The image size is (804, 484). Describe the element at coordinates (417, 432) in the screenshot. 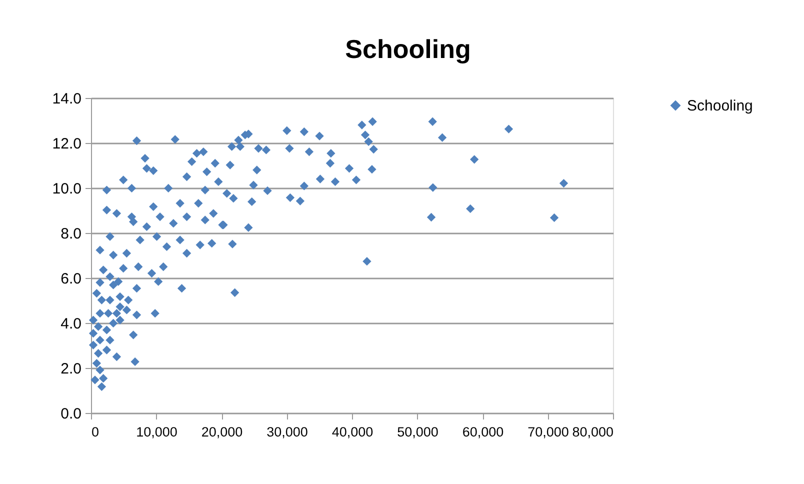

I see `x-tick-label: 50,000` at that location.